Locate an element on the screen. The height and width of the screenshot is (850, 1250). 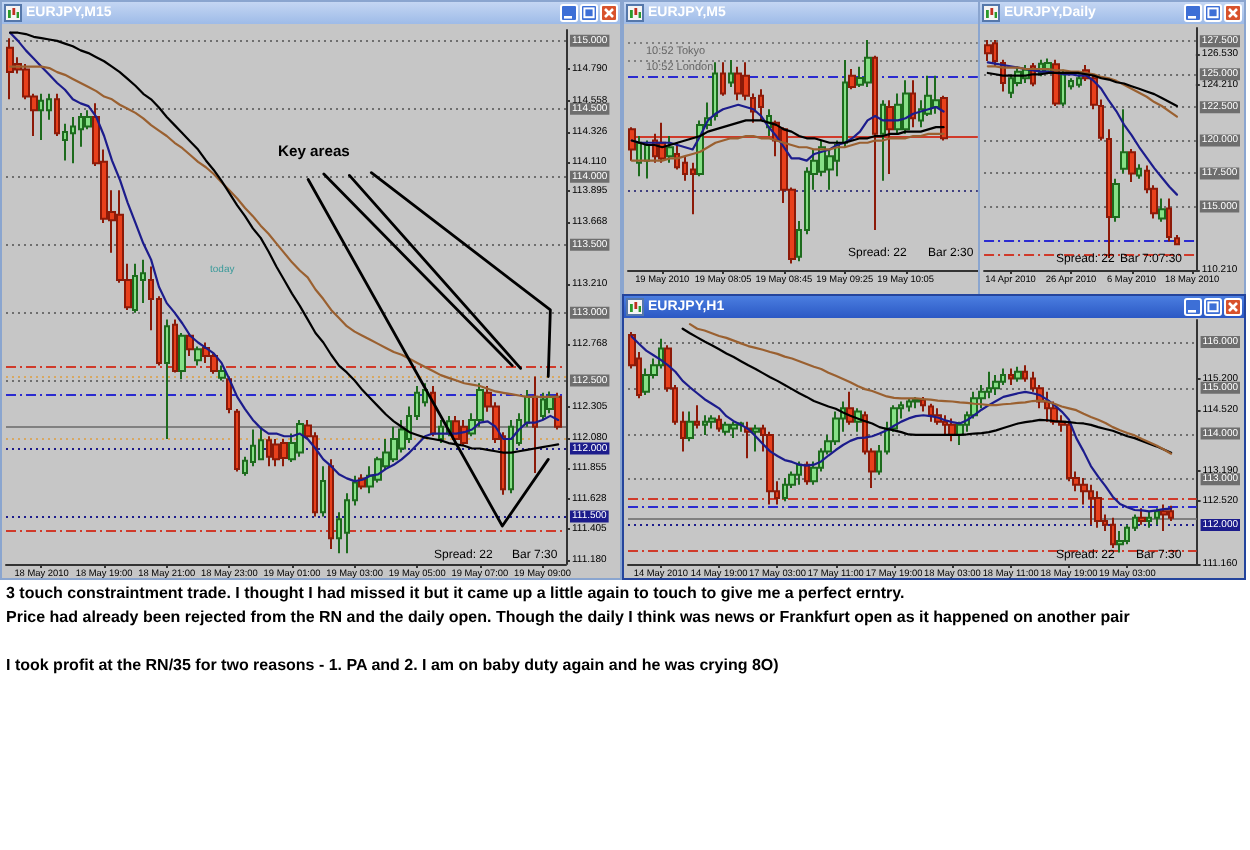
text: 3 touch constraintment trade. I thought I had missed it but it came up a little again to touch to give me a perfect erntry. is located at coordinates (455, 593).